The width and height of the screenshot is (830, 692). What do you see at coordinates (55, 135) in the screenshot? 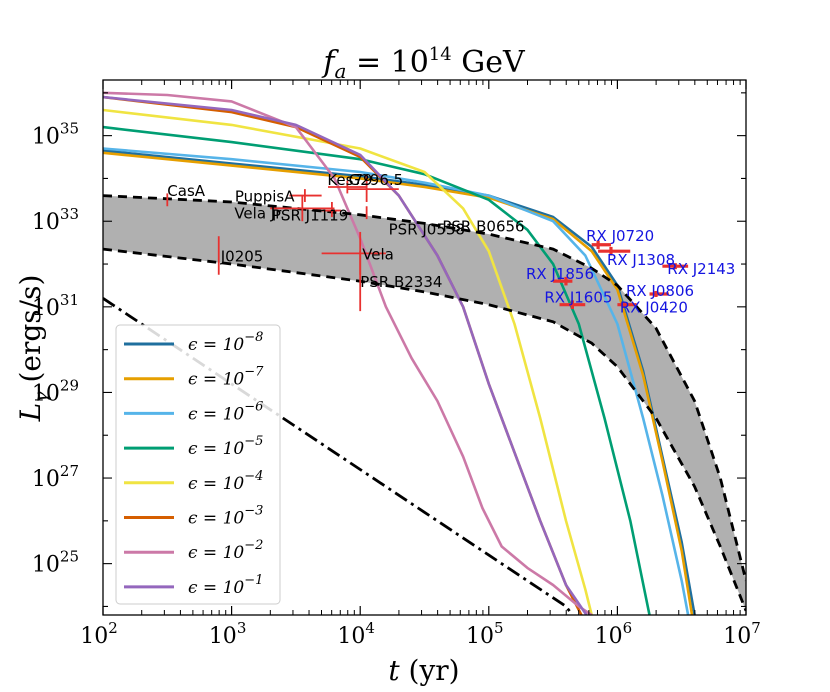
I see `tick-label: 10³⁵` at bounding box center [55, 135].